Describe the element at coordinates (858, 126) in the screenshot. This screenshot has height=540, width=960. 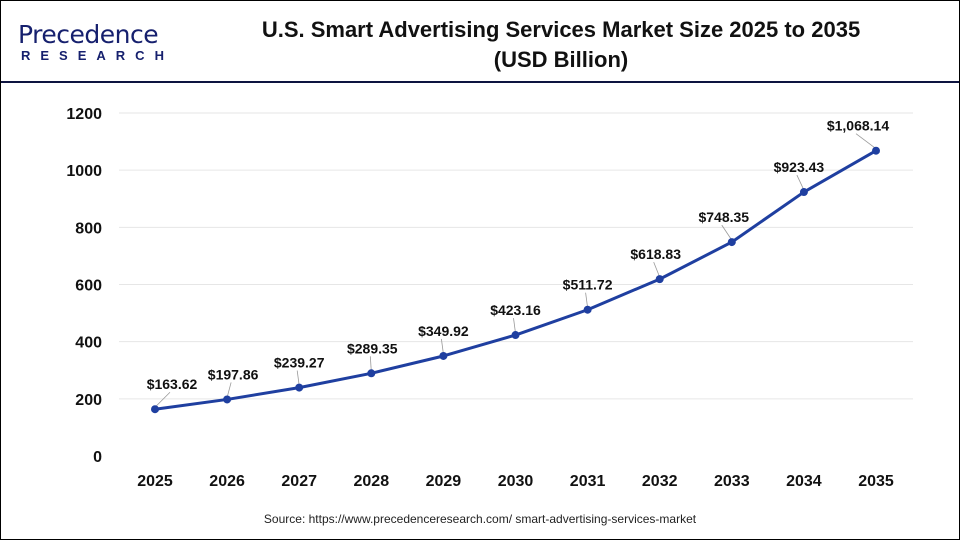
I see `data-label: $1,068.14` at that location.